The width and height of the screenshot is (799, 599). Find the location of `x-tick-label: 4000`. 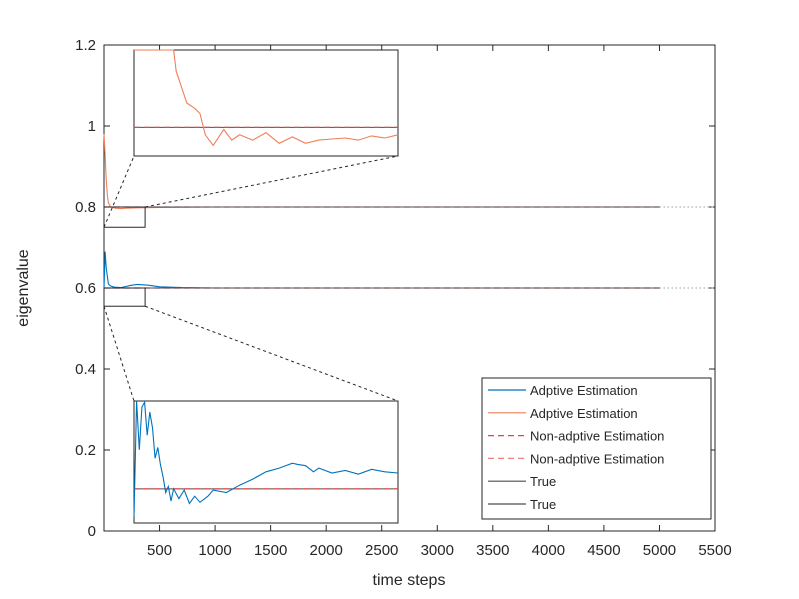

x-tick-label: 4000 is located at coordinates (548, 550).